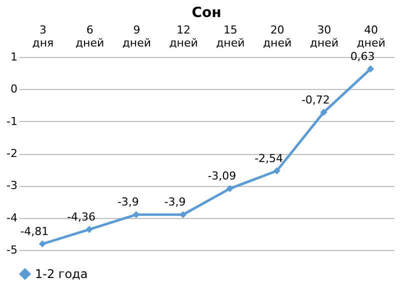 The width and height of the screenshot is (400, 288). What do you see at coordinates (222, 176) in the screenshot?
I see `data-label: -3,09` at bounding box center [222, 176].